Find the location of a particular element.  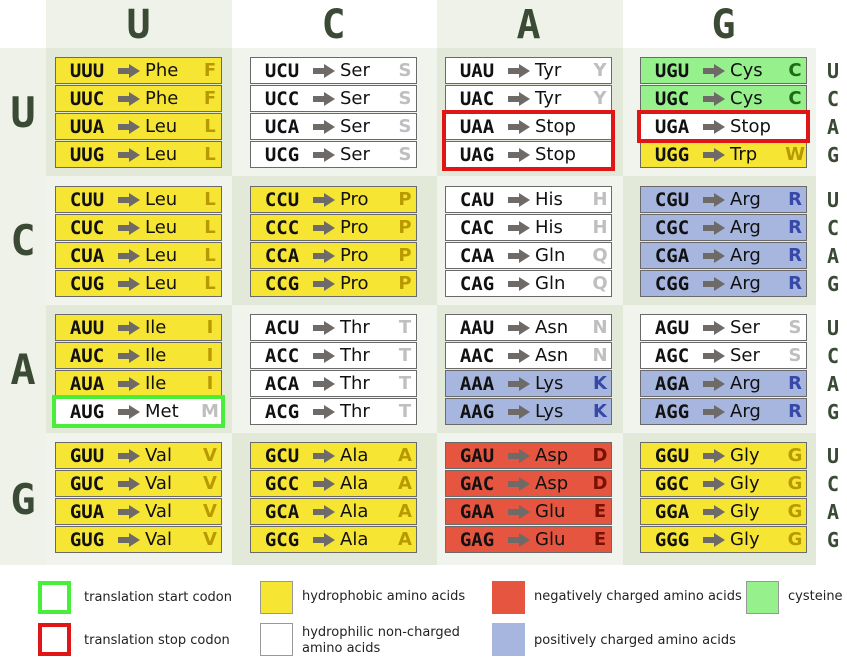

amino-acid-letter: T is located at coordinates (405, 383).